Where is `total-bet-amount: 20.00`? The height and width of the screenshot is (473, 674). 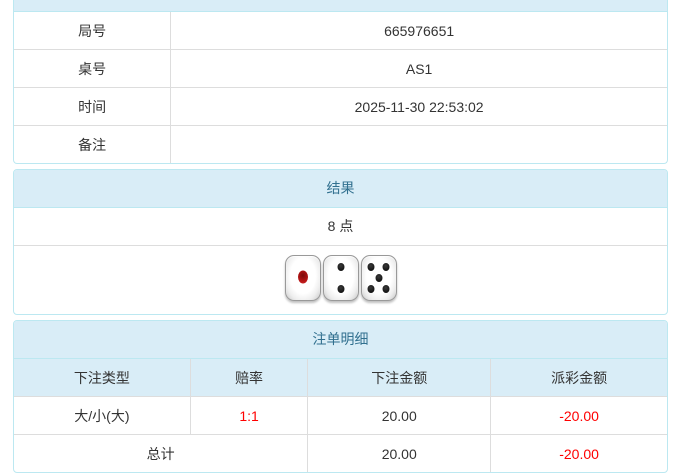 total-bet-amount: 20.00 is located at coordinates (399, 453).